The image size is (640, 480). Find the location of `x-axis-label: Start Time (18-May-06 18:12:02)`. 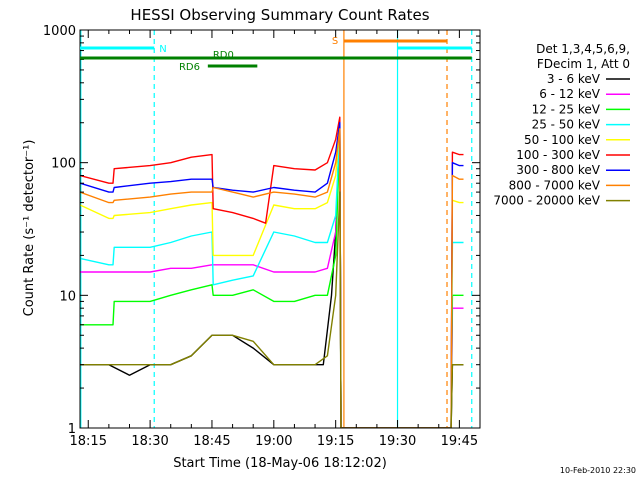

x-axis-label: Start Time (18-May-06 18:12:02) is located at coordinates (280, 463).